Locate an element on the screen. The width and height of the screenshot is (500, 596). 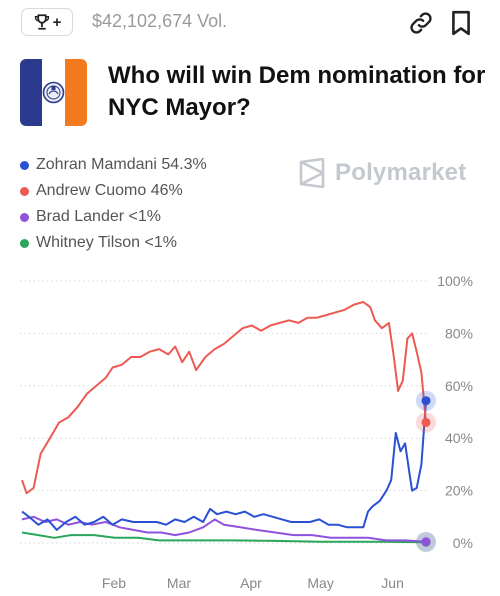
market-image is located at coordinates (53, 92).